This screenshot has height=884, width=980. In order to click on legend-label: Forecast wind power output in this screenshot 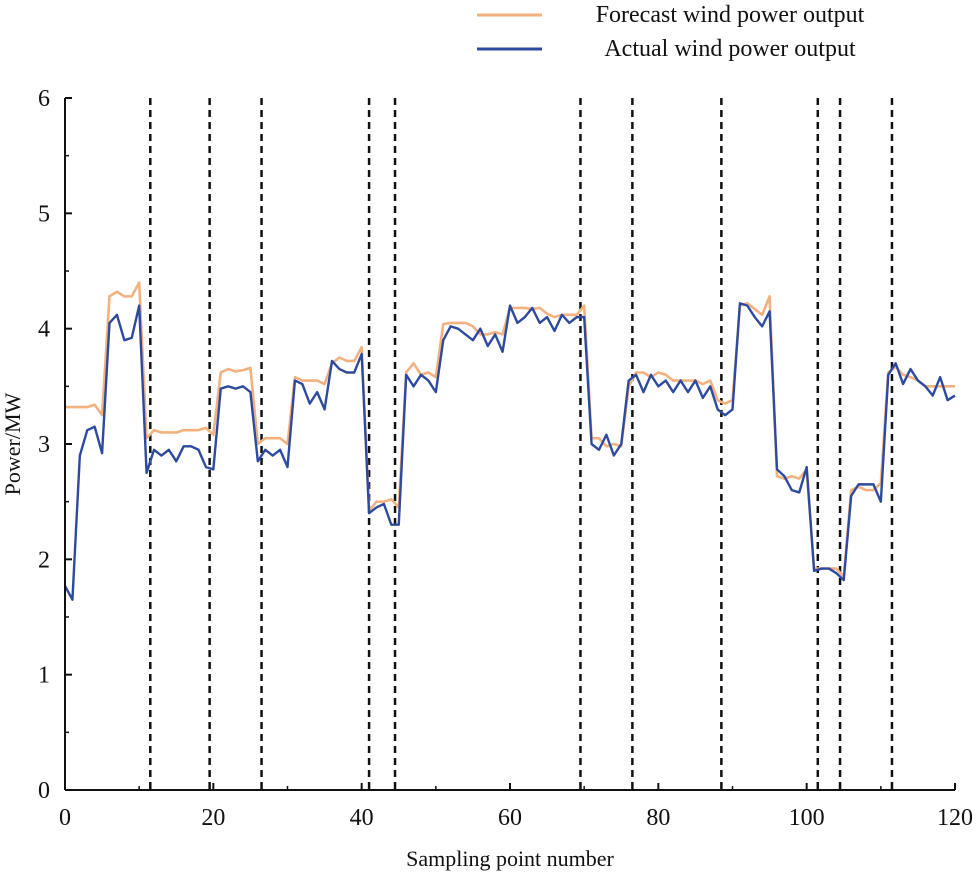, I will do `click(730, 15)`.